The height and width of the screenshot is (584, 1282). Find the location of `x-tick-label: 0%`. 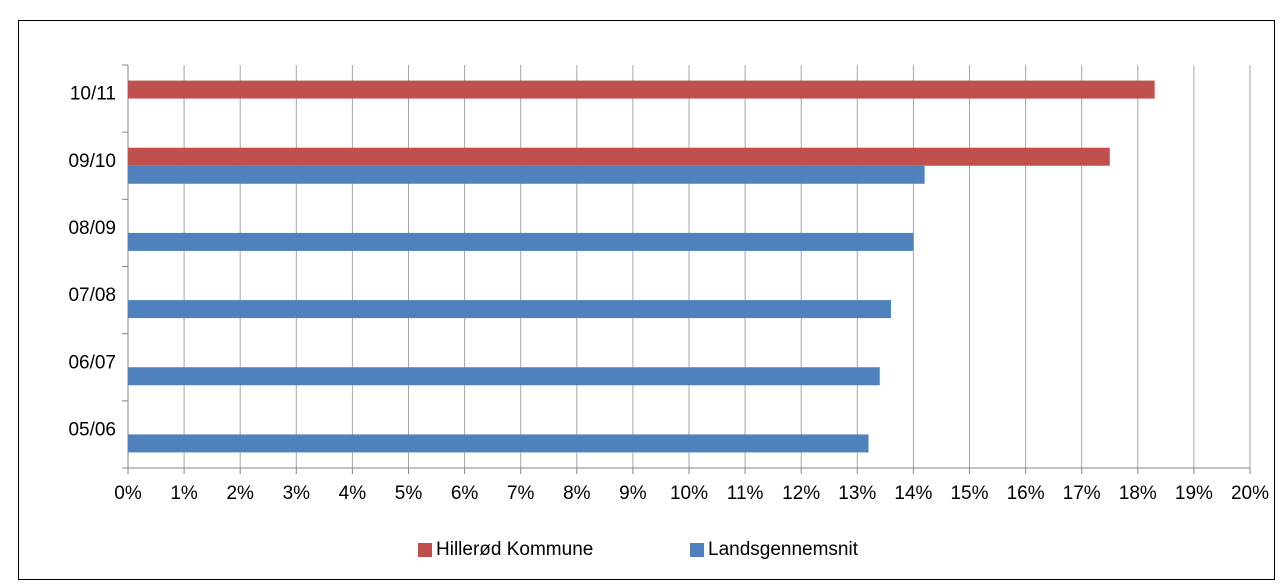

x-tick-label: 0% is located at coordinates (128, 493).